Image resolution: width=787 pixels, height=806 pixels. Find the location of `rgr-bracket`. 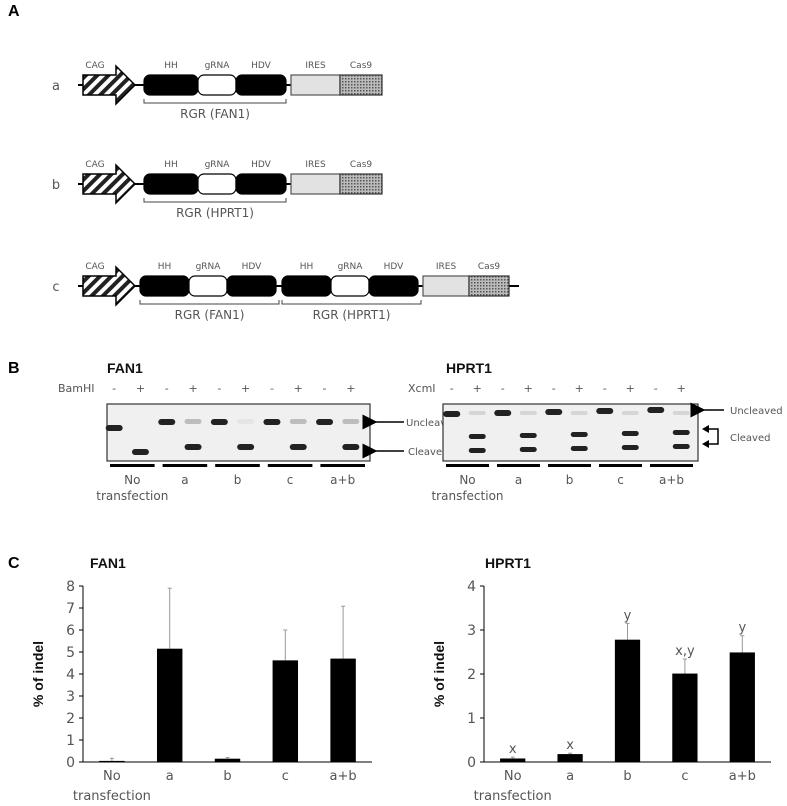

rgr-bracket is located at coordinates (215, 101).